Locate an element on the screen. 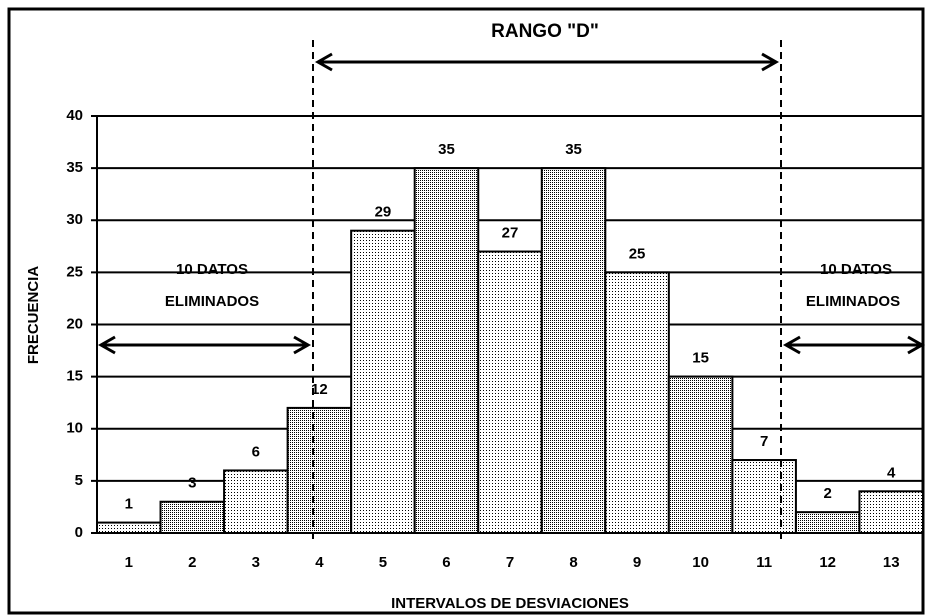 Image resolution: width=926 pixels, height=615 pixels. value-label: 3 is located at coordinates (192, 483).